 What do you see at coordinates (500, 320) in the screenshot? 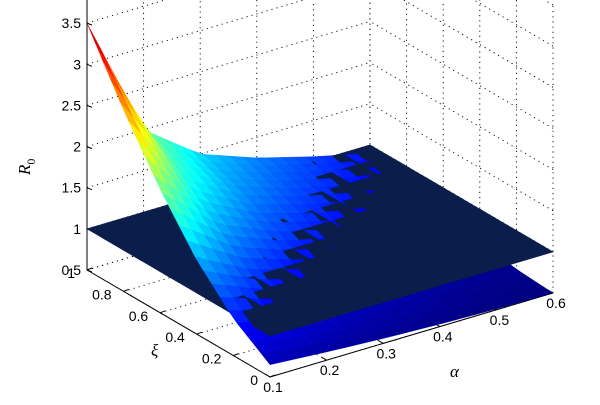
I see `alpha-tick-label: 0.5` at bounding box center [500, 320].